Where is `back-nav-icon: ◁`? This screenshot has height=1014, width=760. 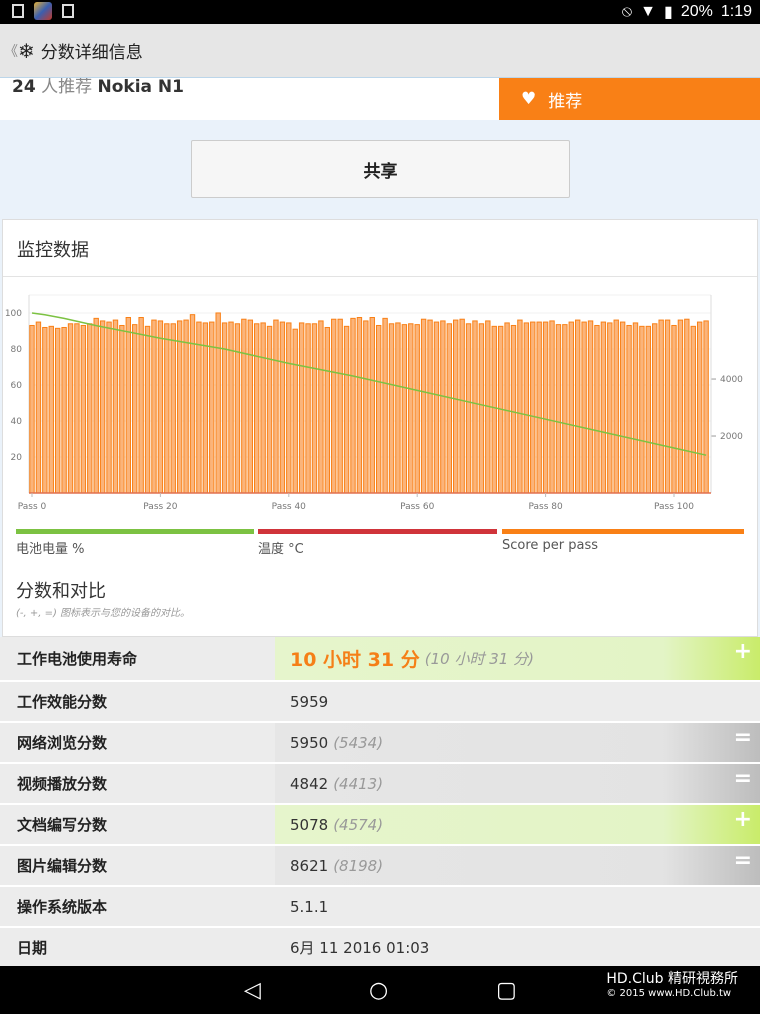 back-nav-icon: ◁ is located at coordinates (252, 990).